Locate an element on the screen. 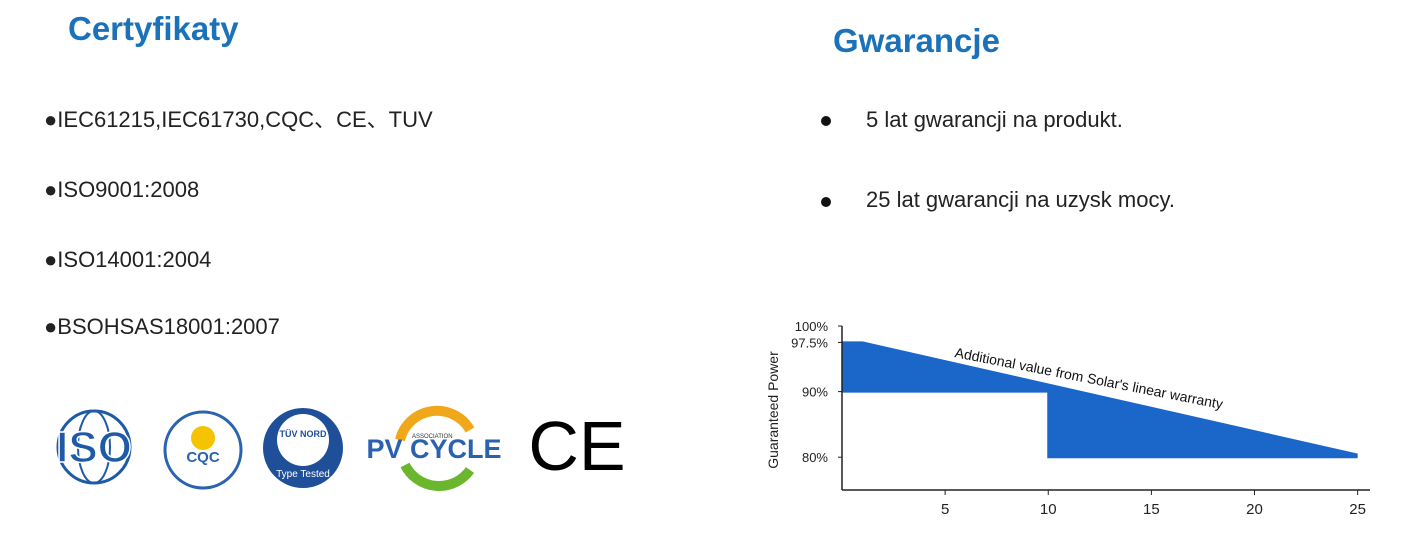  pv-logo: PV CYCLE is located at coordinates (433, 449).